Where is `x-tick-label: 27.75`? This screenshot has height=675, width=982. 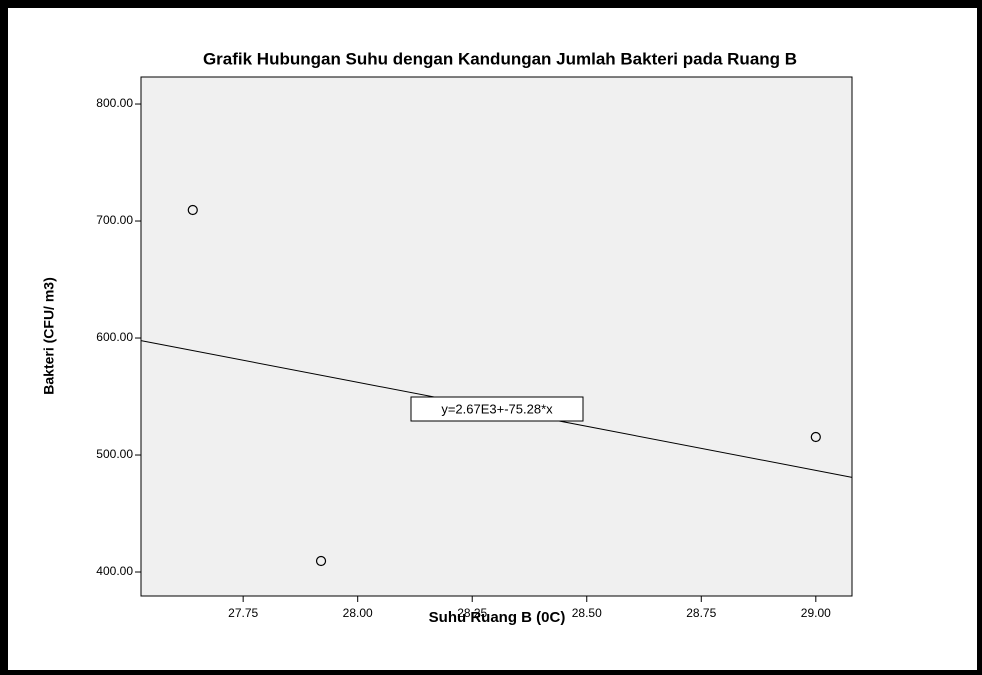
x-tick-label: 27.75 is located at coordinates (243, 613).